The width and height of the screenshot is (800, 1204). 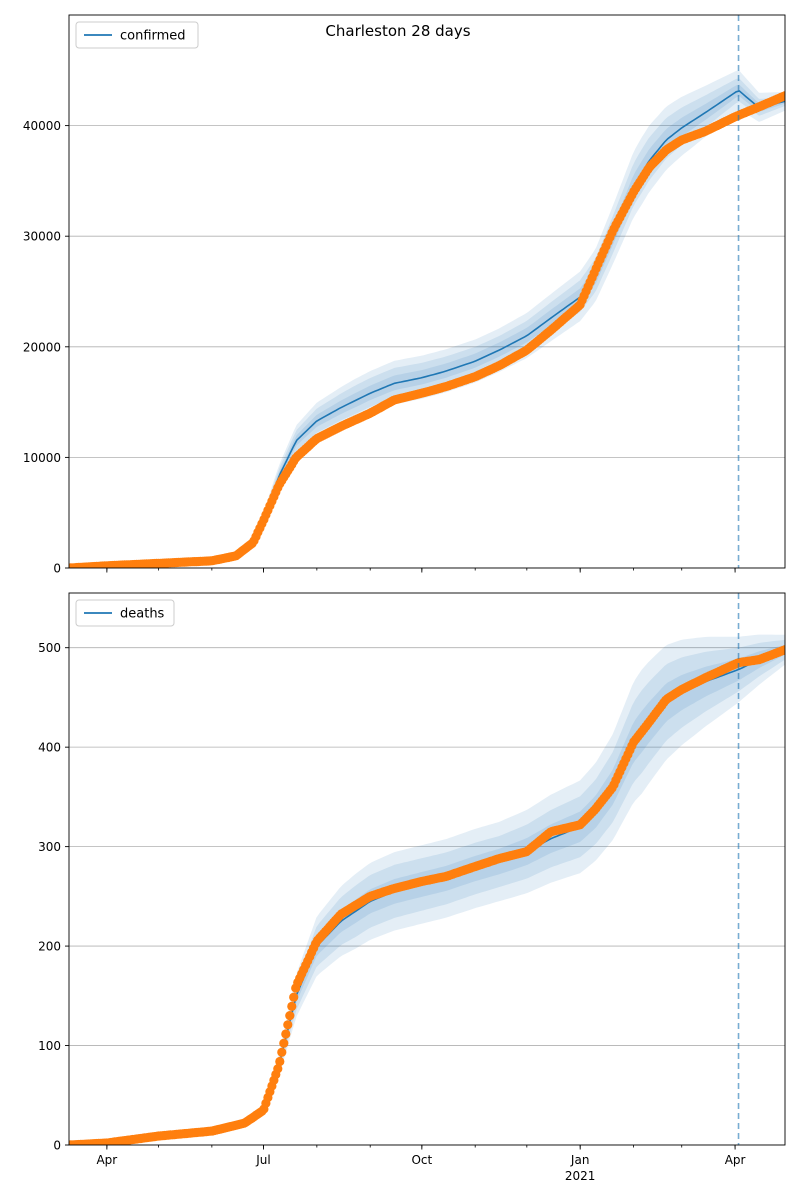 What do you see at coordinates (49, 1046) in the screenshot?
I see `y-tick-label: 100` at bounding box center [49, 1046].